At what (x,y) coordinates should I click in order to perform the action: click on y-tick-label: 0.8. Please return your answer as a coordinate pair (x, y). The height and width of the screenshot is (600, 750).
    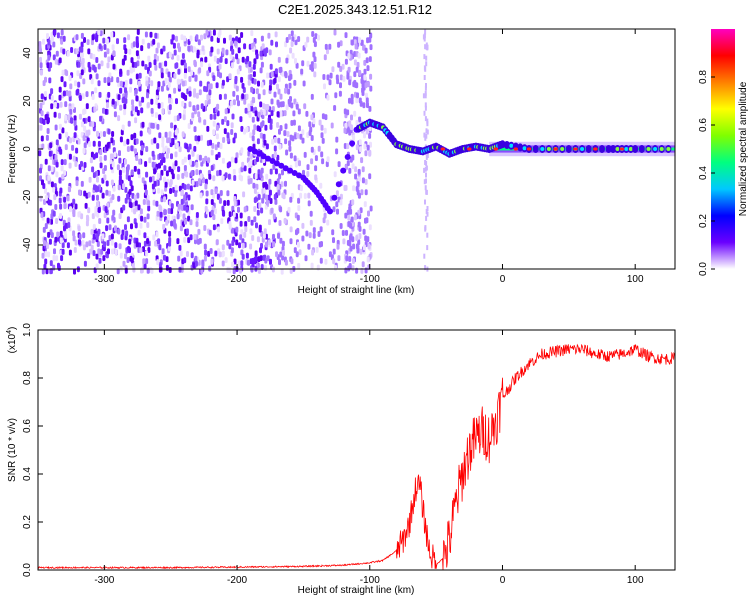
    Looking at the image, I should click on (27, 378).